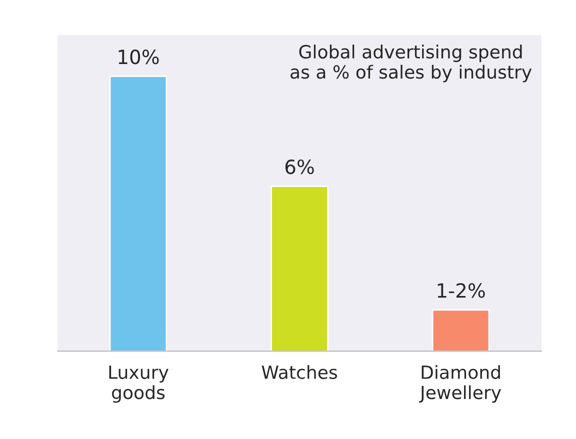  I want to click on x-tick-label: Diamond Jewellery, so click(460, 384).